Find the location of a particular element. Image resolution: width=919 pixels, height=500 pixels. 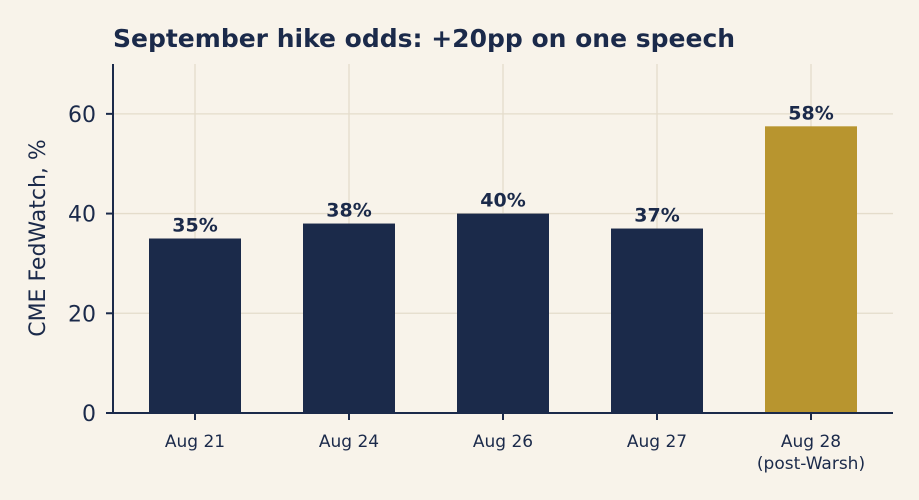

data-label: 40% is located at coordinates (502, 201).